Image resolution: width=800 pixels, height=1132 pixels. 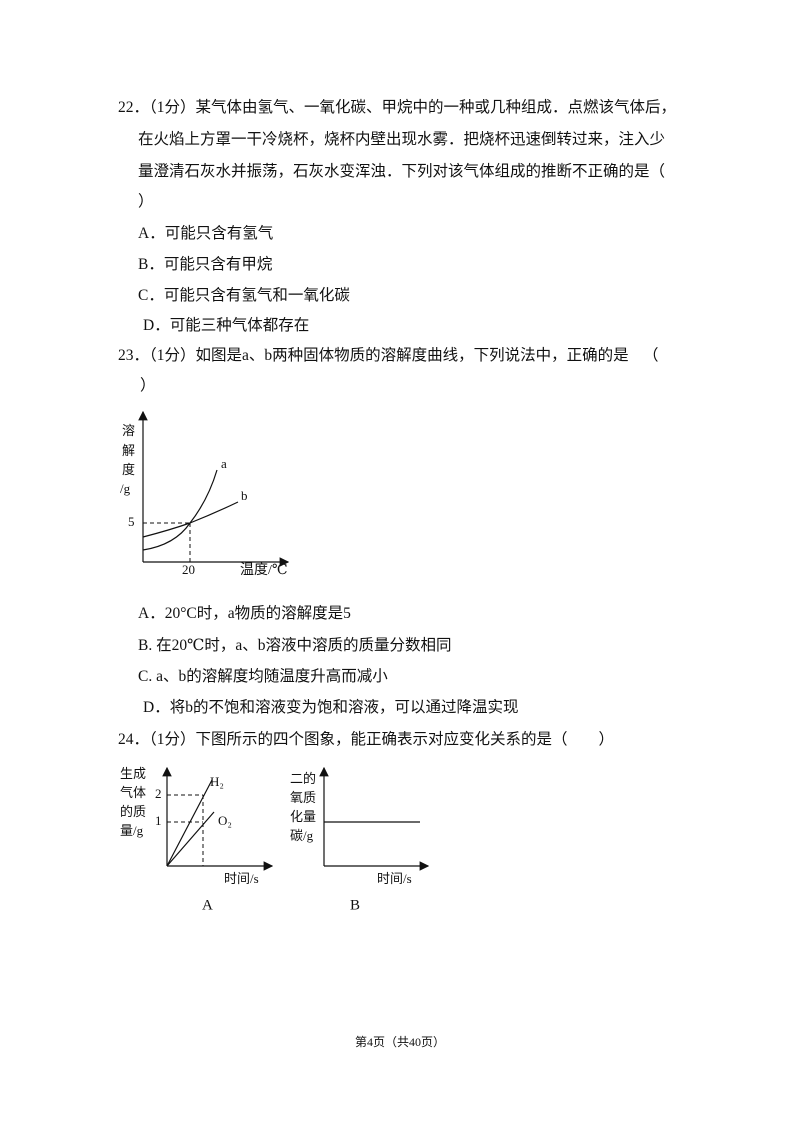 I want to click on y-label: 化量, so click(x=303, y=816).